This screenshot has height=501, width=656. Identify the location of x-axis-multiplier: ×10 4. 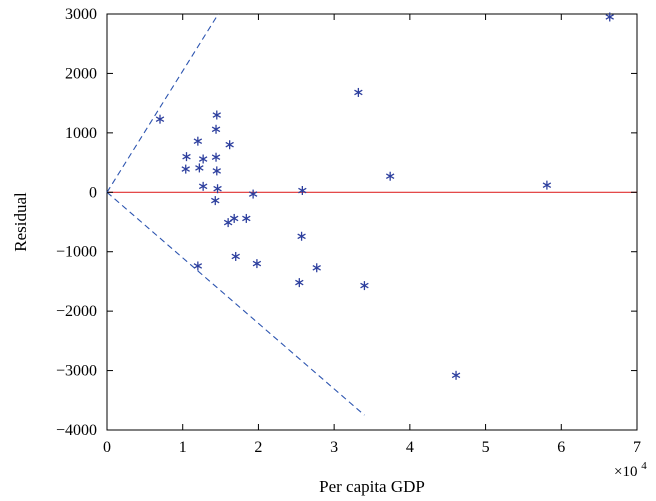
(630, 470).